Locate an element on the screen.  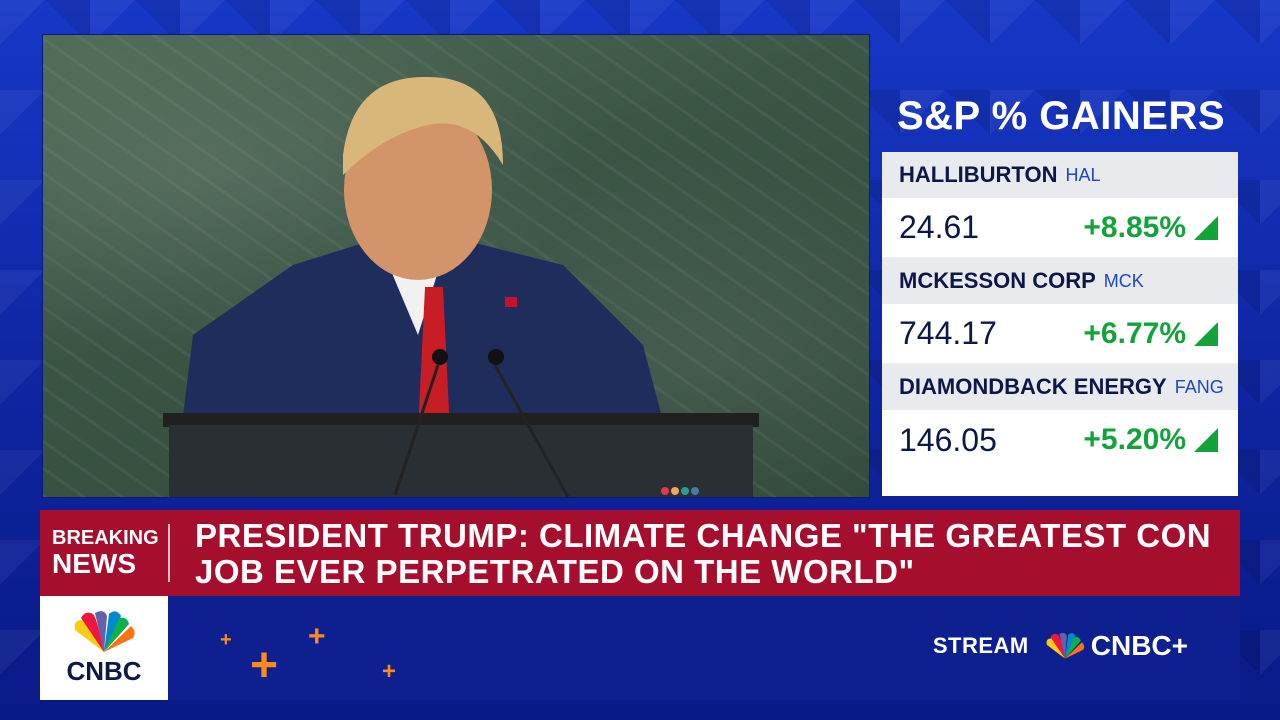
breaking-label: BREAKING is located at coordinates (105, 538).